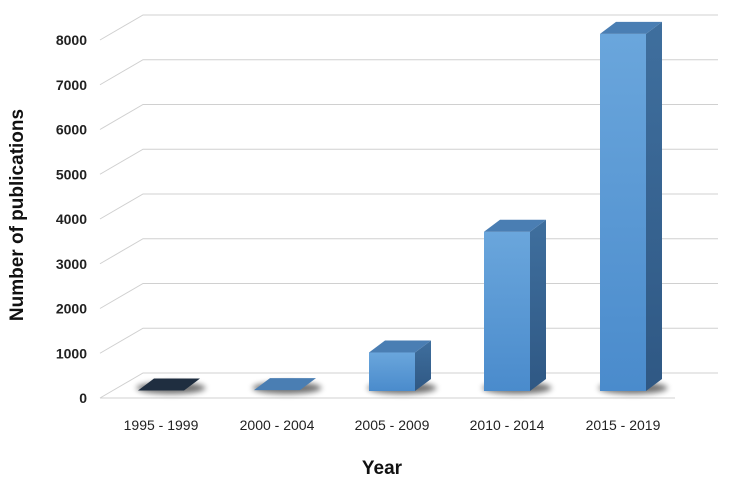  I want to click on y-tick-label: 1000, so click(71, 353).